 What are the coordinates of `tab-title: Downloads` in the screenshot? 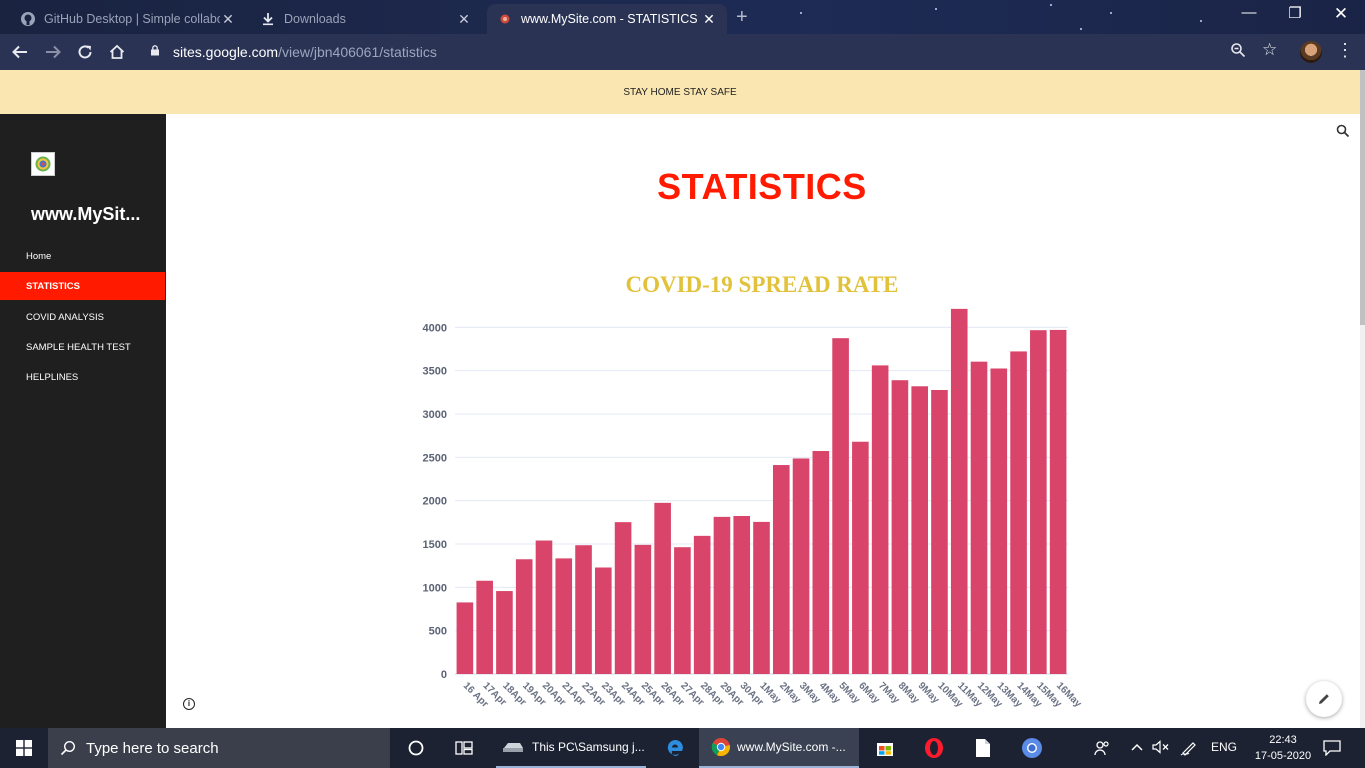 It's located at (315, 19).